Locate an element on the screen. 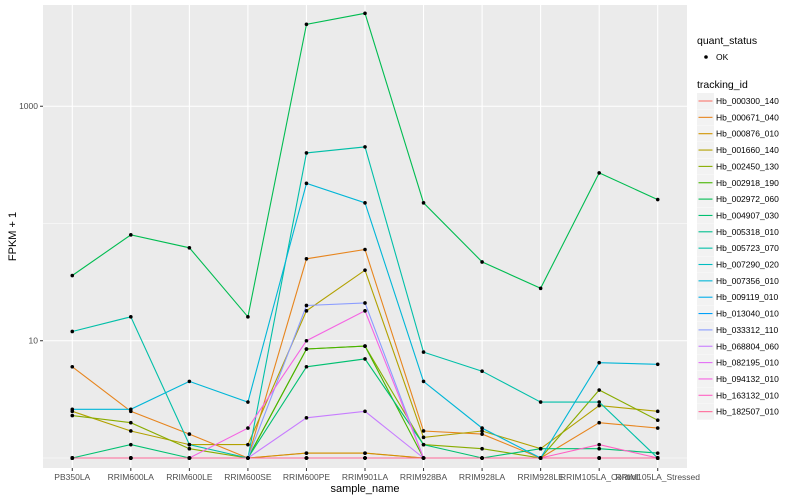  legend-label: Hb_005318_010 is located at coordinates (747, 232).